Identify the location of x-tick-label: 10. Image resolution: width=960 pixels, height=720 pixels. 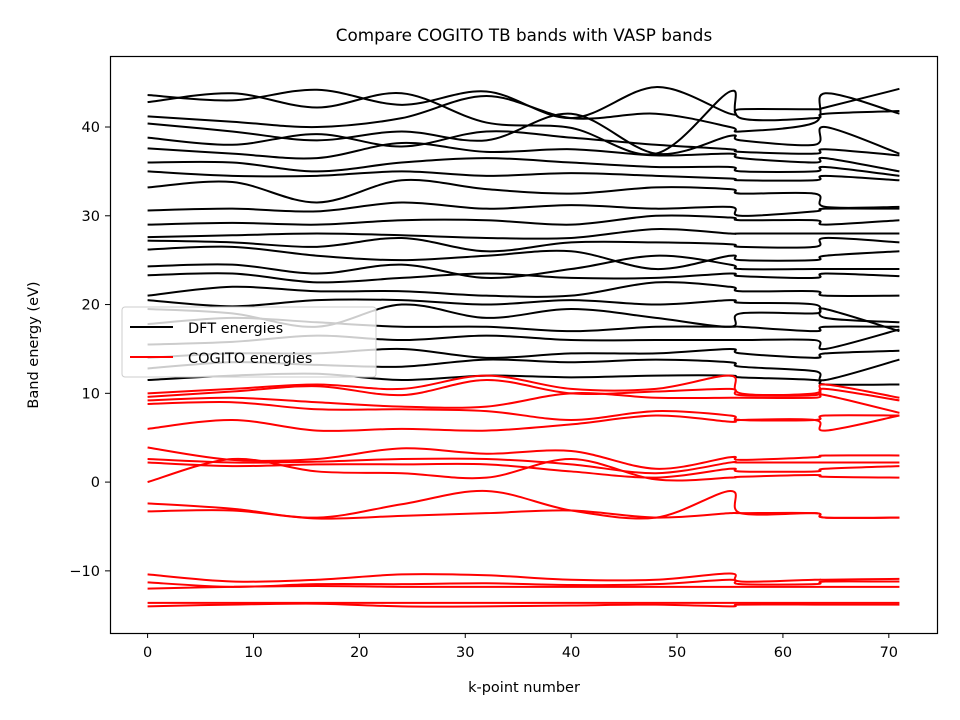
(253, 653).